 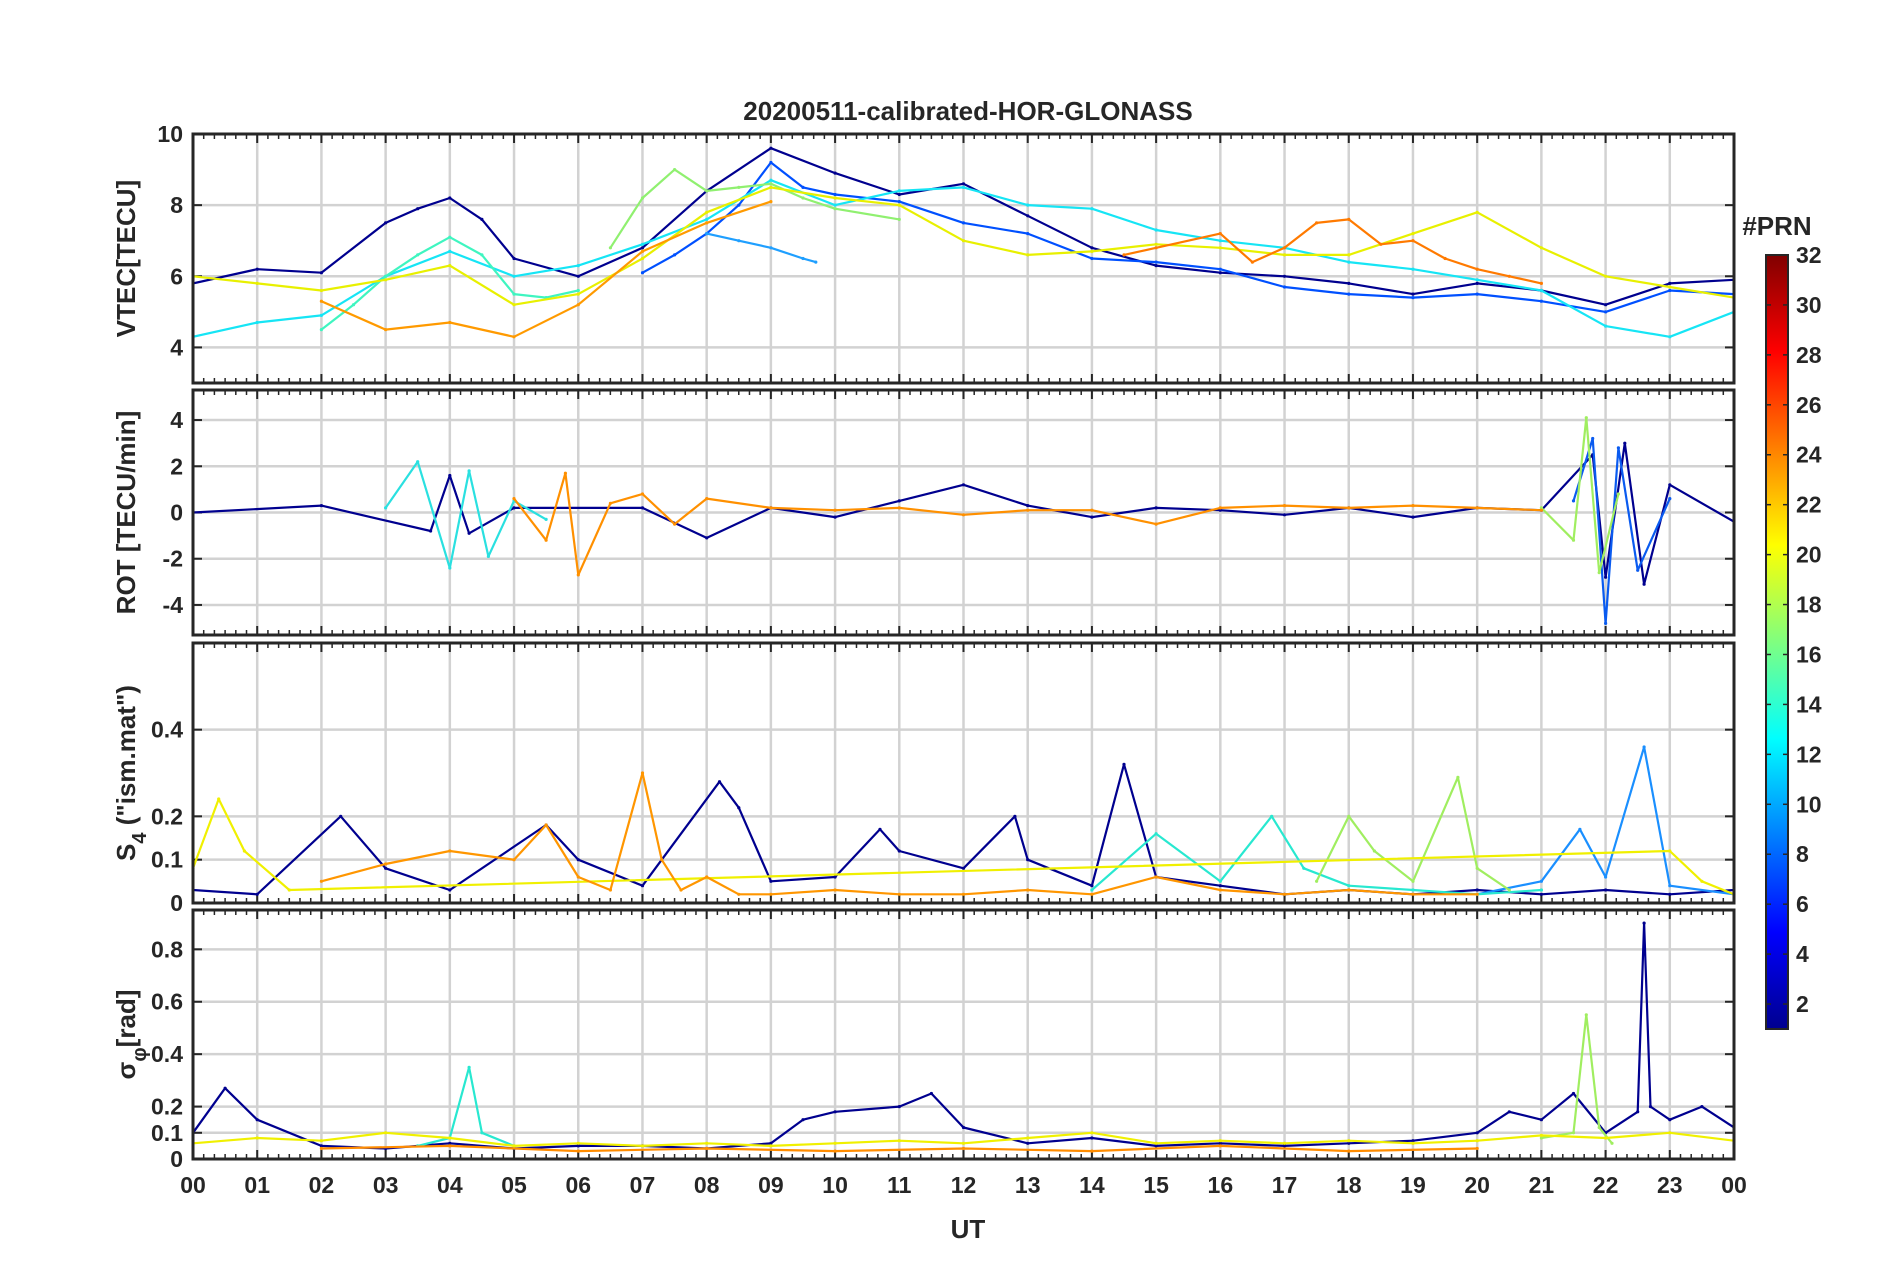 What do you see at coordinates (707, 1185) in the screenshot?
I see `x-tick-label: 08` at bounding box center [707, 1185].